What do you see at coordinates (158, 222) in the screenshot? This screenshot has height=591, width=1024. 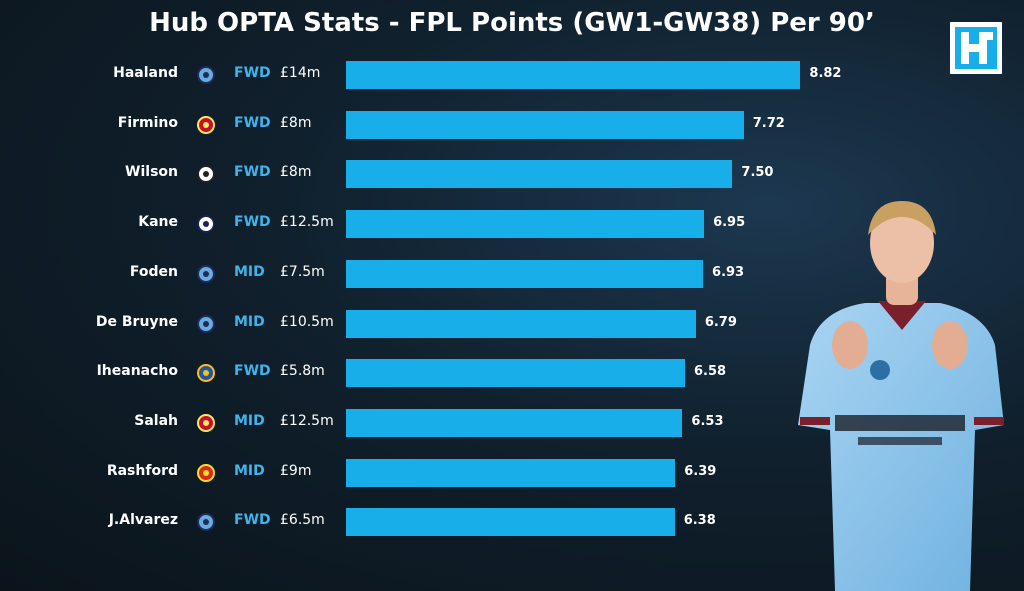 I see `player-name-label: Kane` at bounding box center [158, 222].